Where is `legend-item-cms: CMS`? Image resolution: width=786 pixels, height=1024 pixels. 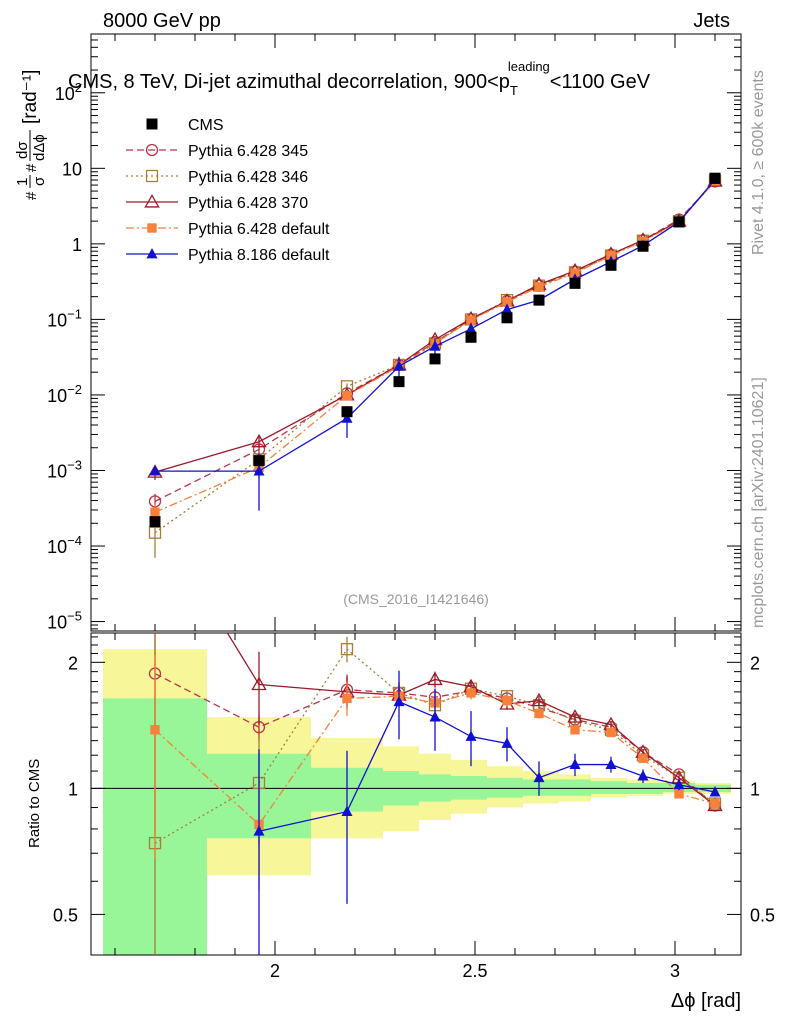
legend-item-cms: CMS is located at coordinates (185, 125).